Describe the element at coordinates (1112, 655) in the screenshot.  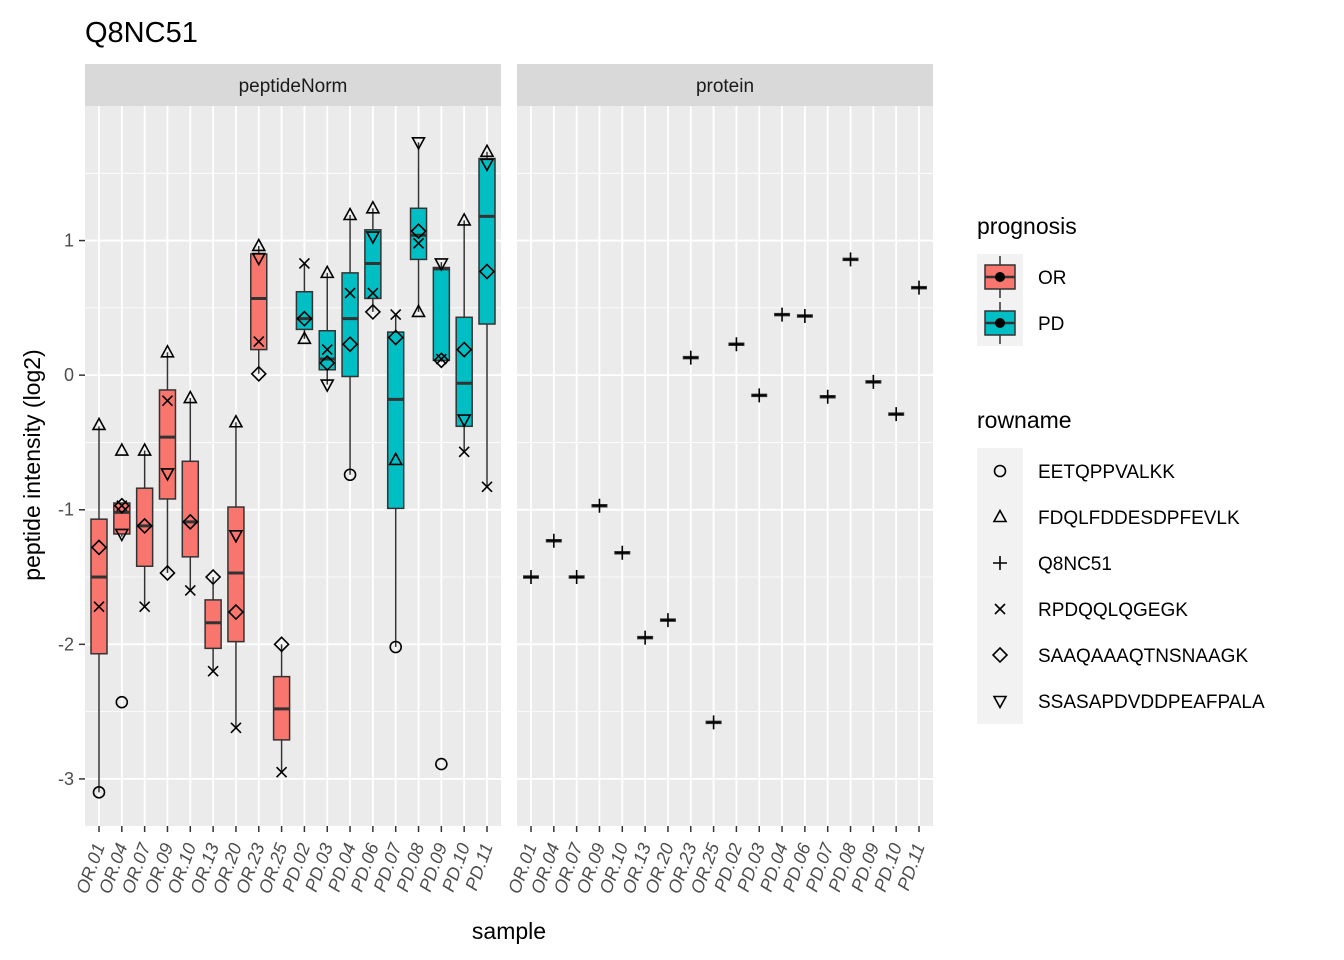
I see `legend-item-saaqaaaqtnsnaagk: SAAQAAAQTNSNAAGK` at that location.